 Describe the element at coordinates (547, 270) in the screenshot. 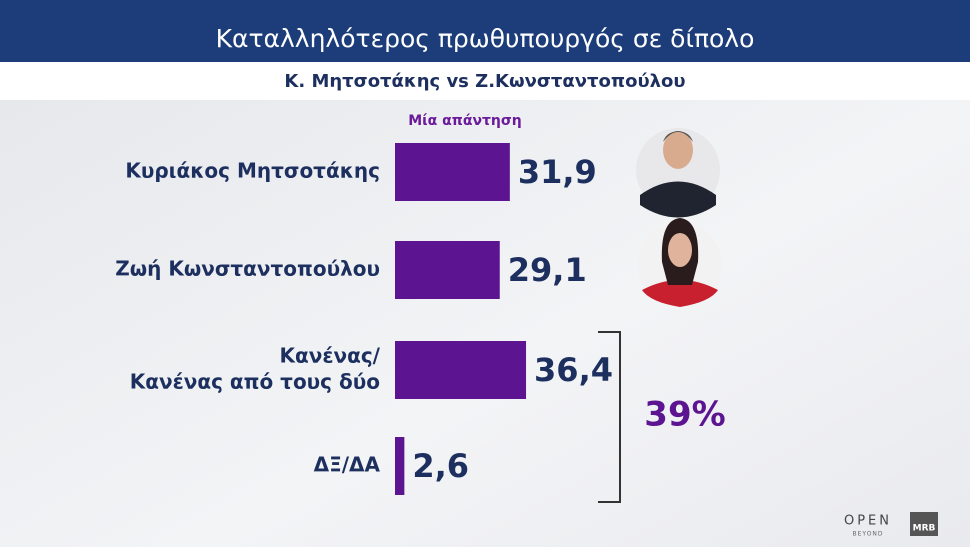

I see `value-label: 29,1` at that location.